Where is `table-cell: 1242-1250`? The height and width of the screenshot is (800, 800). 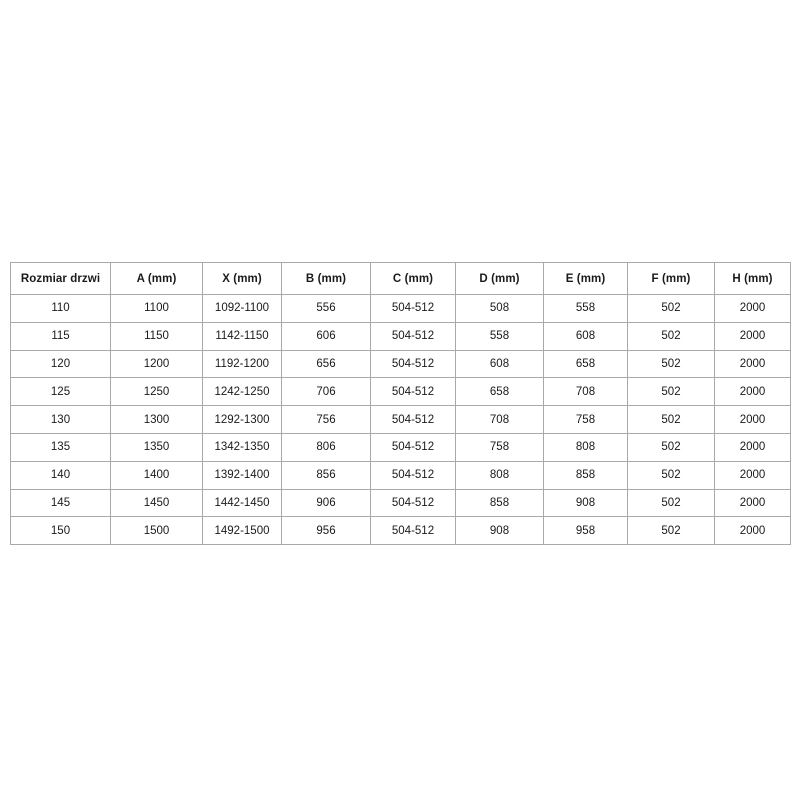 table-cell: 1242-1250 is located at coordinates (242, 392).